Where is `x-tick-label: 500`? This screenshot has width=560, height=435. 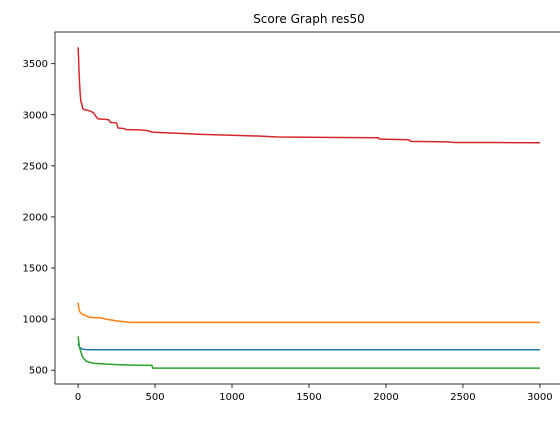
x-tick-label: 500 is located at coordinates (155, 397).